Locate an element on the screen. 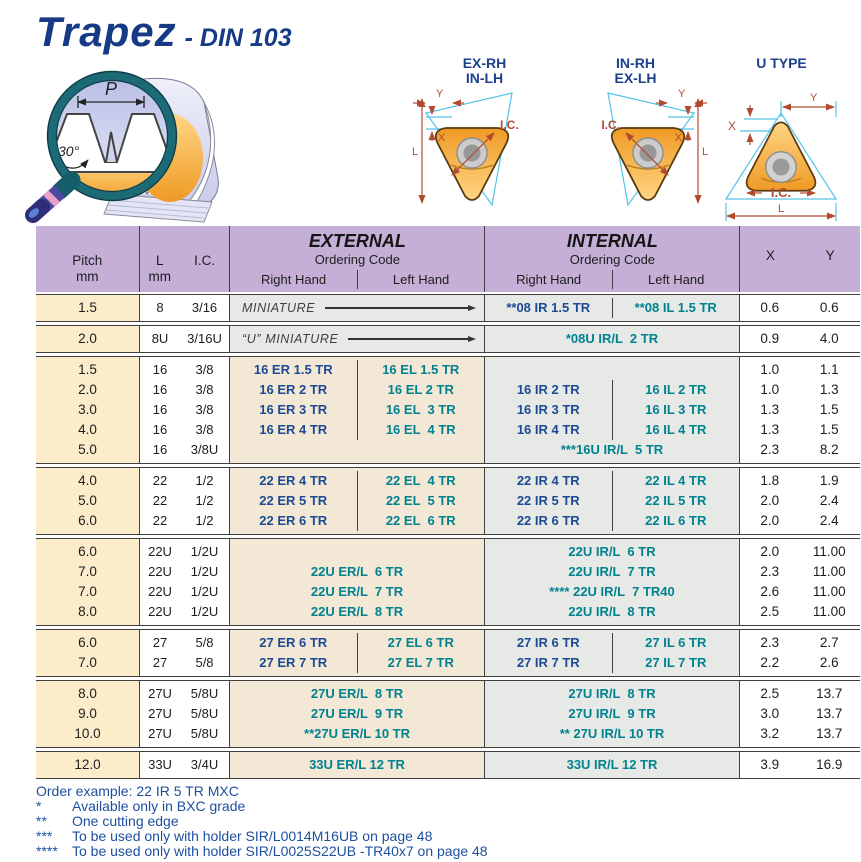 The image size is (861, 862). miniature-label: MINIATURE is located at coordinates (279, 308).